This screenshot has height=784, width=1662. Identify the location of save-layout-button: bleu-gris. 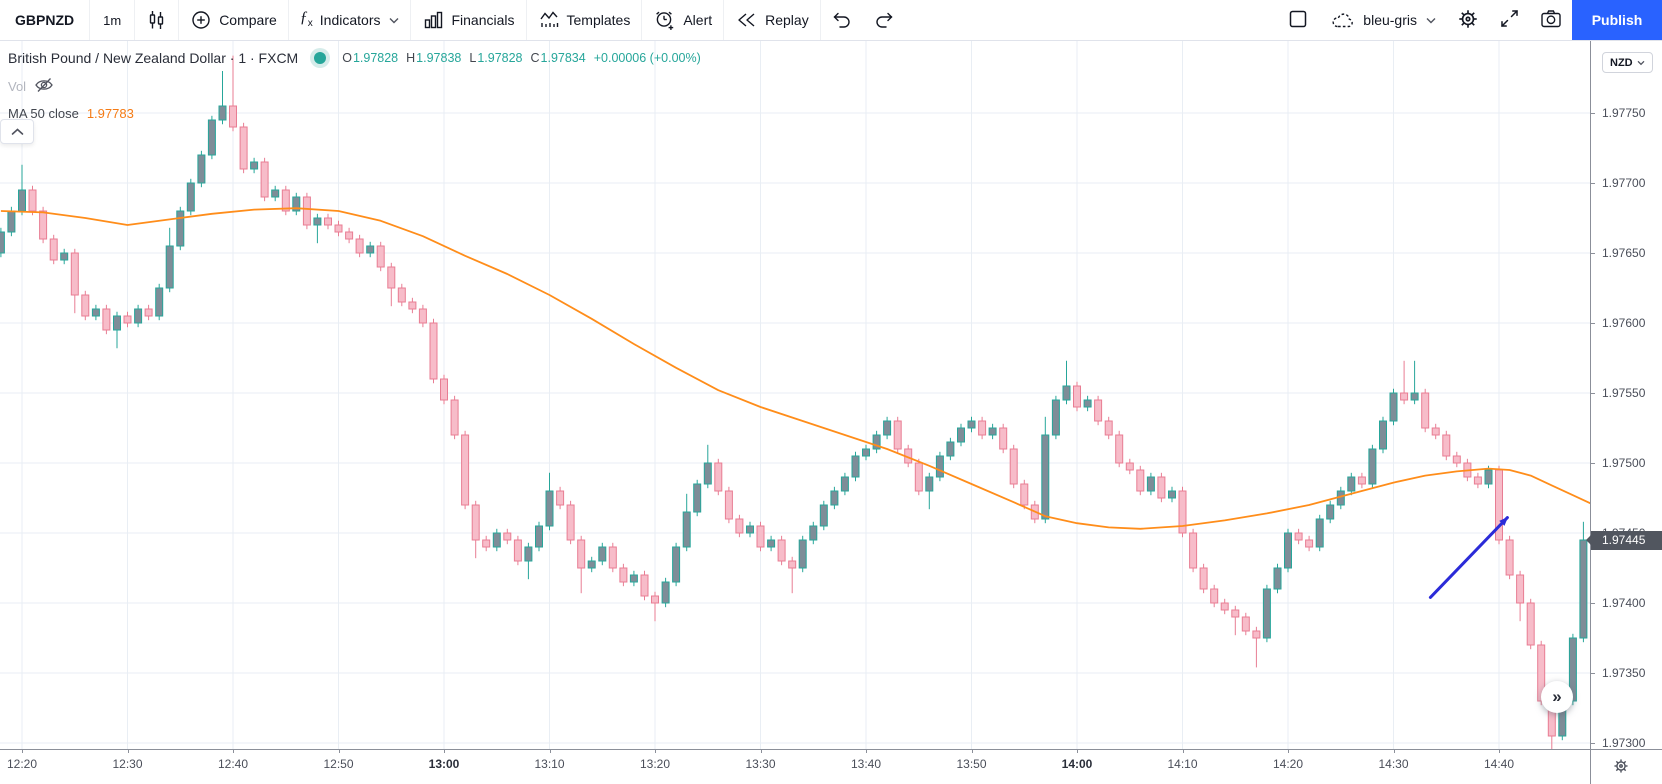
(1383, 20).